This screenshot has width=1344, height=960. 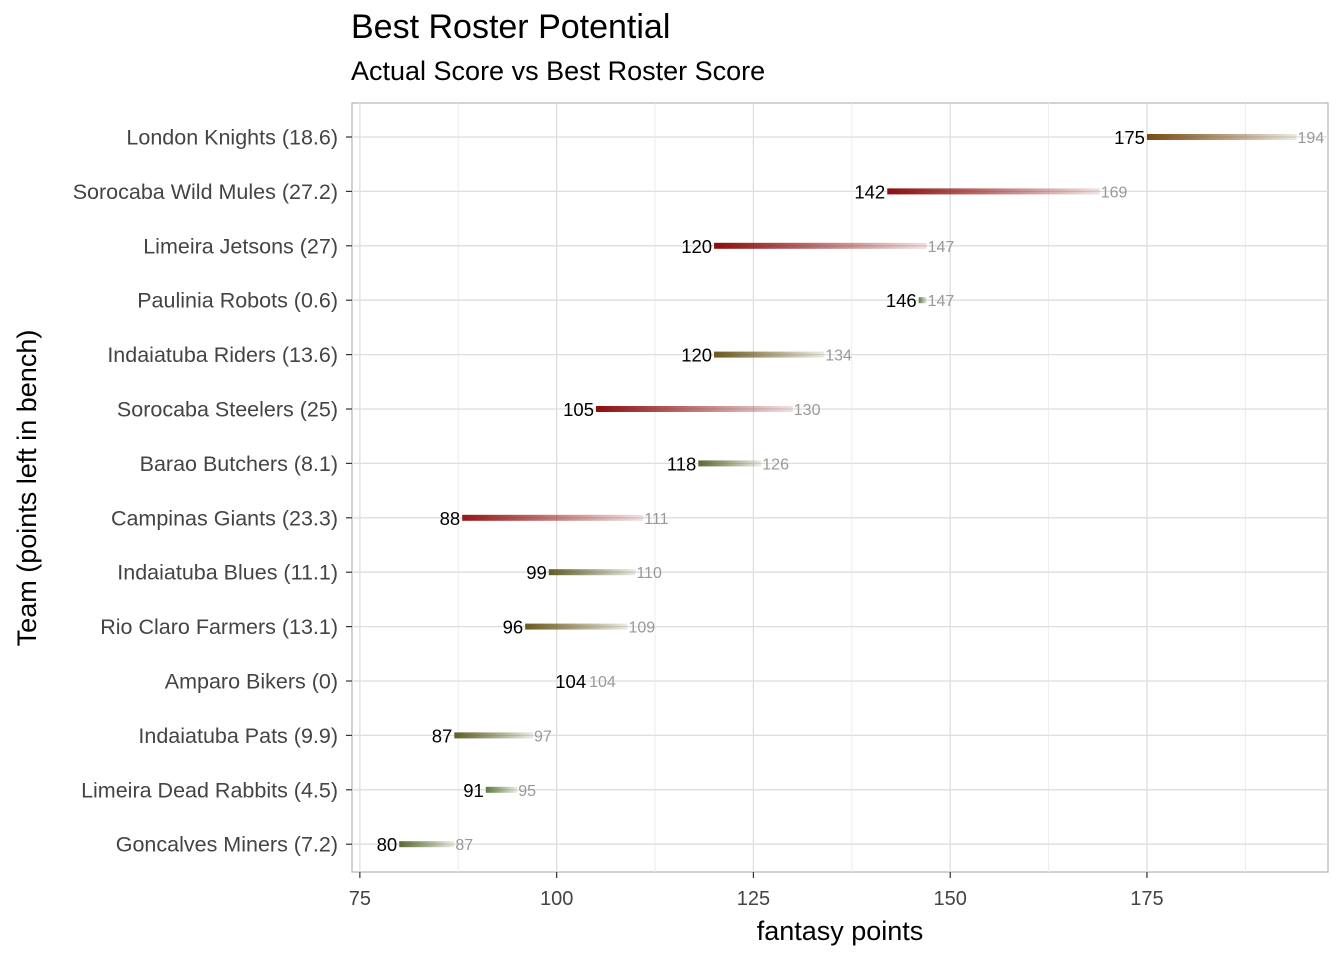 What do you see at coordinates (224, 518) in the screenshot?
I see `team-label: Campinas Giants (23.3)` at bounding box center [224, 518].